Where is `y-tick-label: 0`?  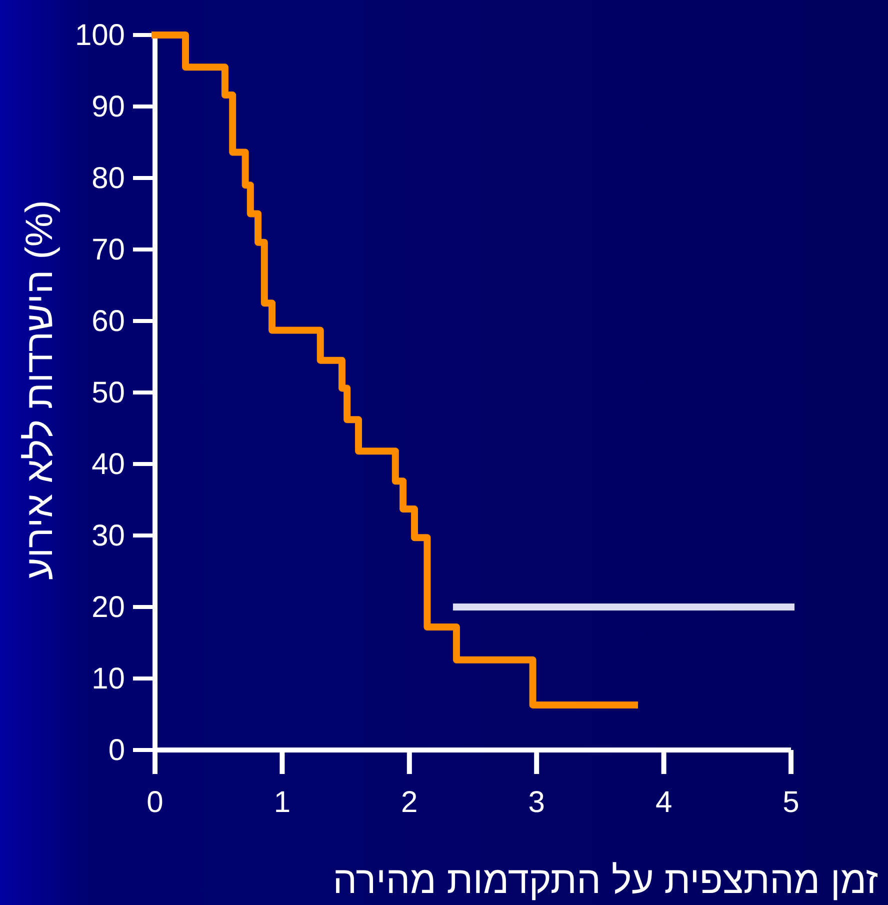 y-tick-label: 0 is located at coordinates (116, 750).